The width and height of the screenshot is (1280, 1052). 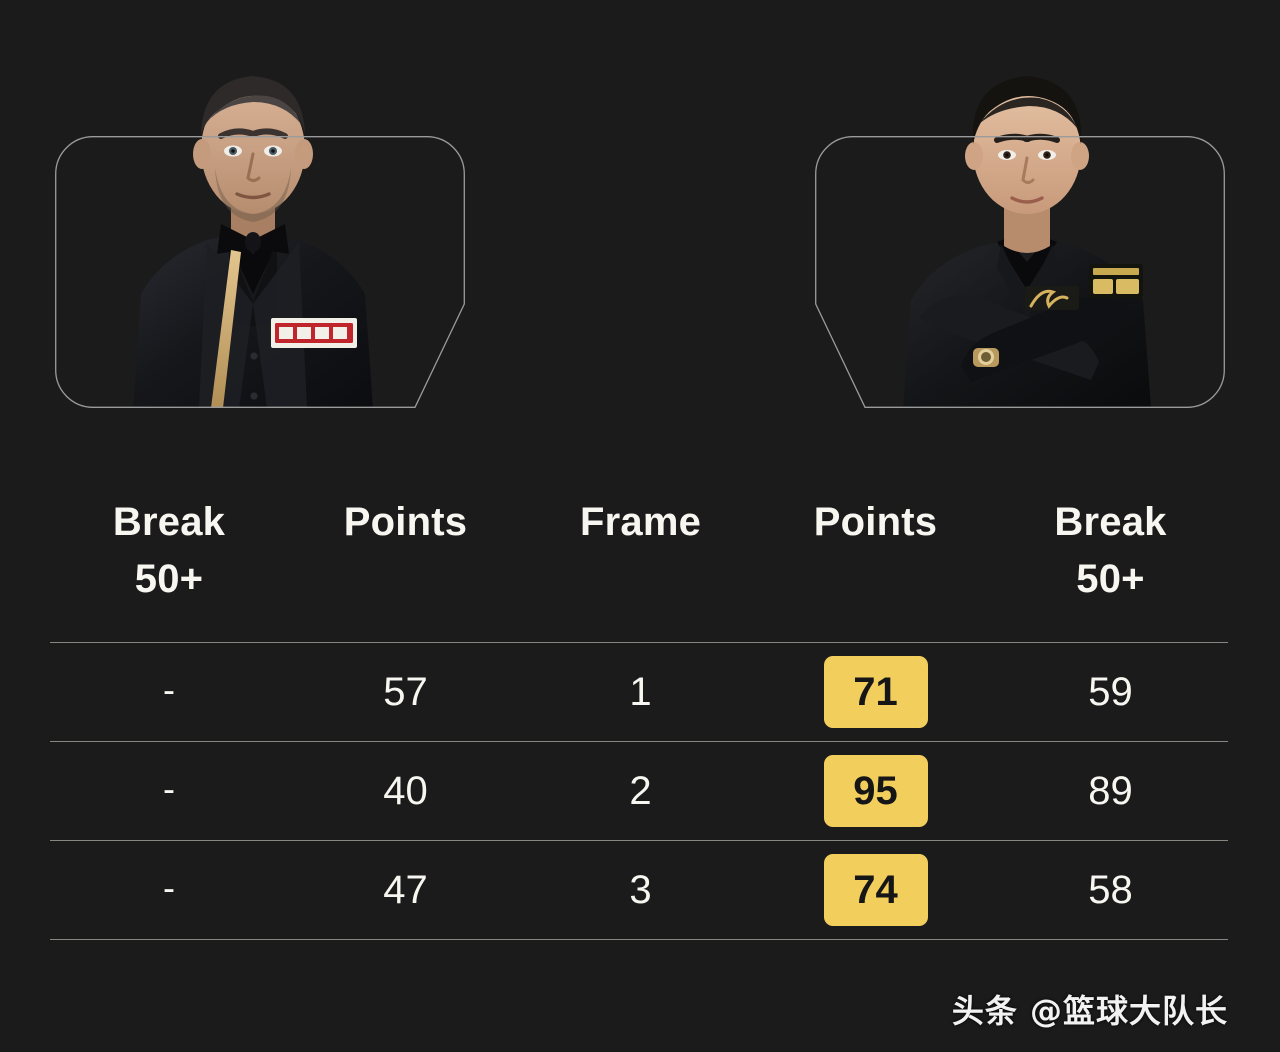 I want to click on player-frame-right, so click(x=1020, y=272).